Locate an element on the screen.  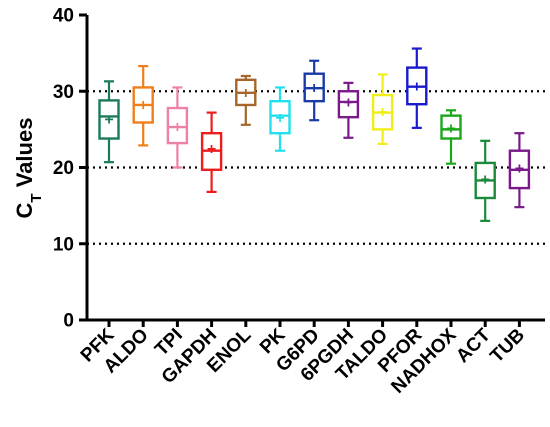
box-act: + is located at coordinates (485, 180).